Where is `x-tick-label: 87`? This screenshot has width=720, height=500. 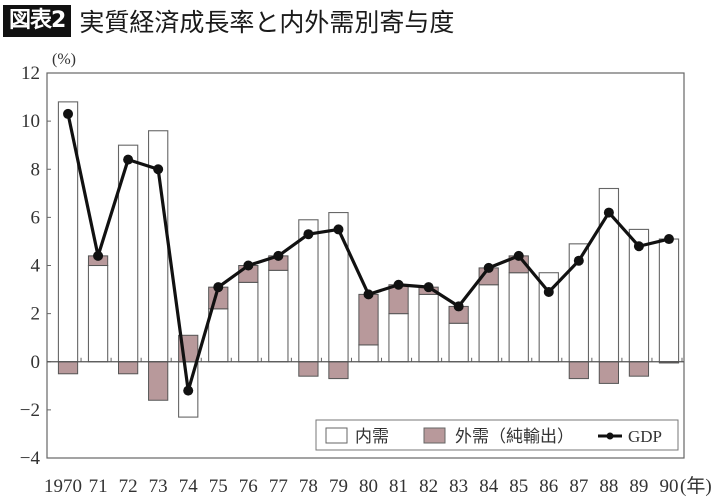
x-tick-label: 87 is located at coordinates (578, 486).